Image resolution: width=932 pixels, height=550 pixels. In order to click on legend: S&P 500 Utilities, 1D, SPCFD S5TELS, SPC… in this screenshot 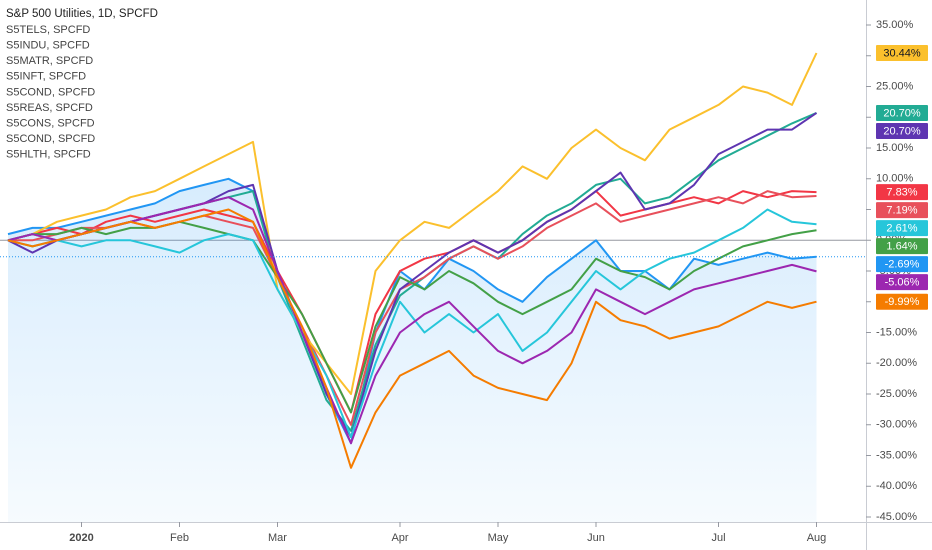, I will do `click(82, 84)`.